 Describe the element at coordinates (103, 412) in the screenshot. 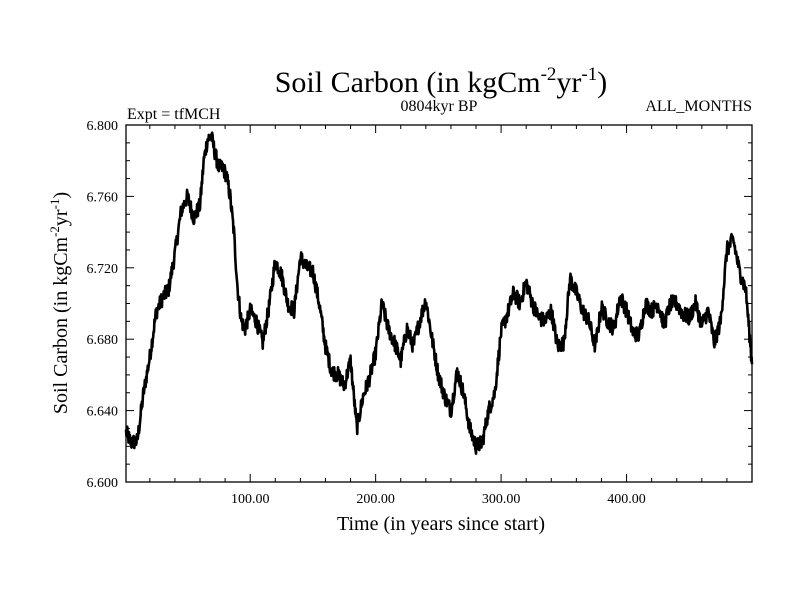

I see `y-tick-label: 6.640` at that location.